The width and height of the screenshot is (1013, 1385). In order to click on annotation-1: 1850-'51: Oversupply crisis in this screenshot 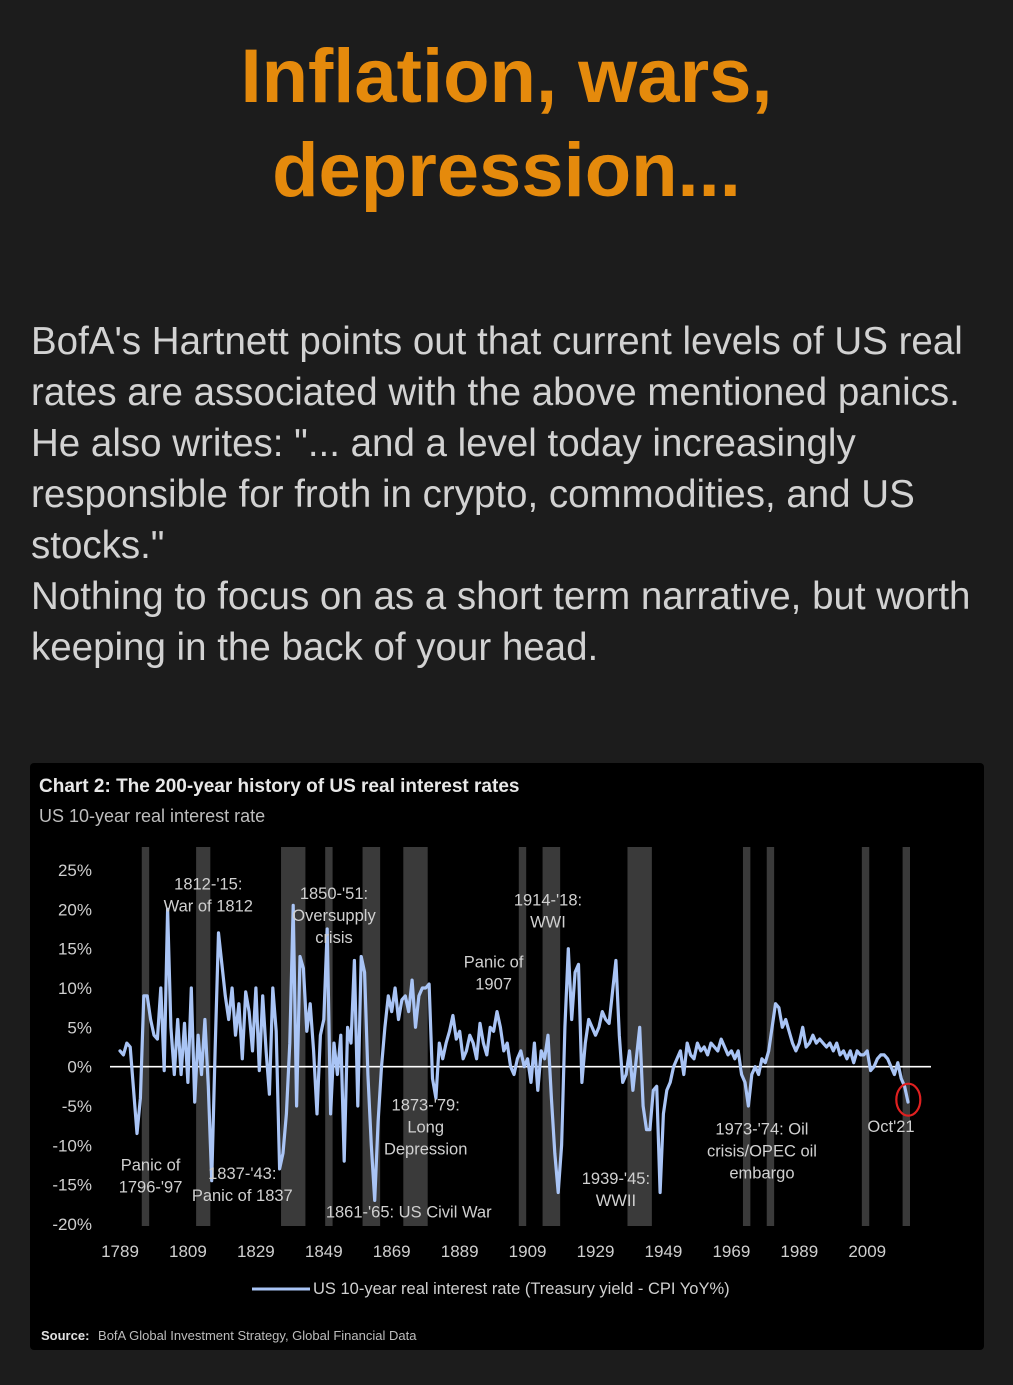, I will do `click(334, 916)`.